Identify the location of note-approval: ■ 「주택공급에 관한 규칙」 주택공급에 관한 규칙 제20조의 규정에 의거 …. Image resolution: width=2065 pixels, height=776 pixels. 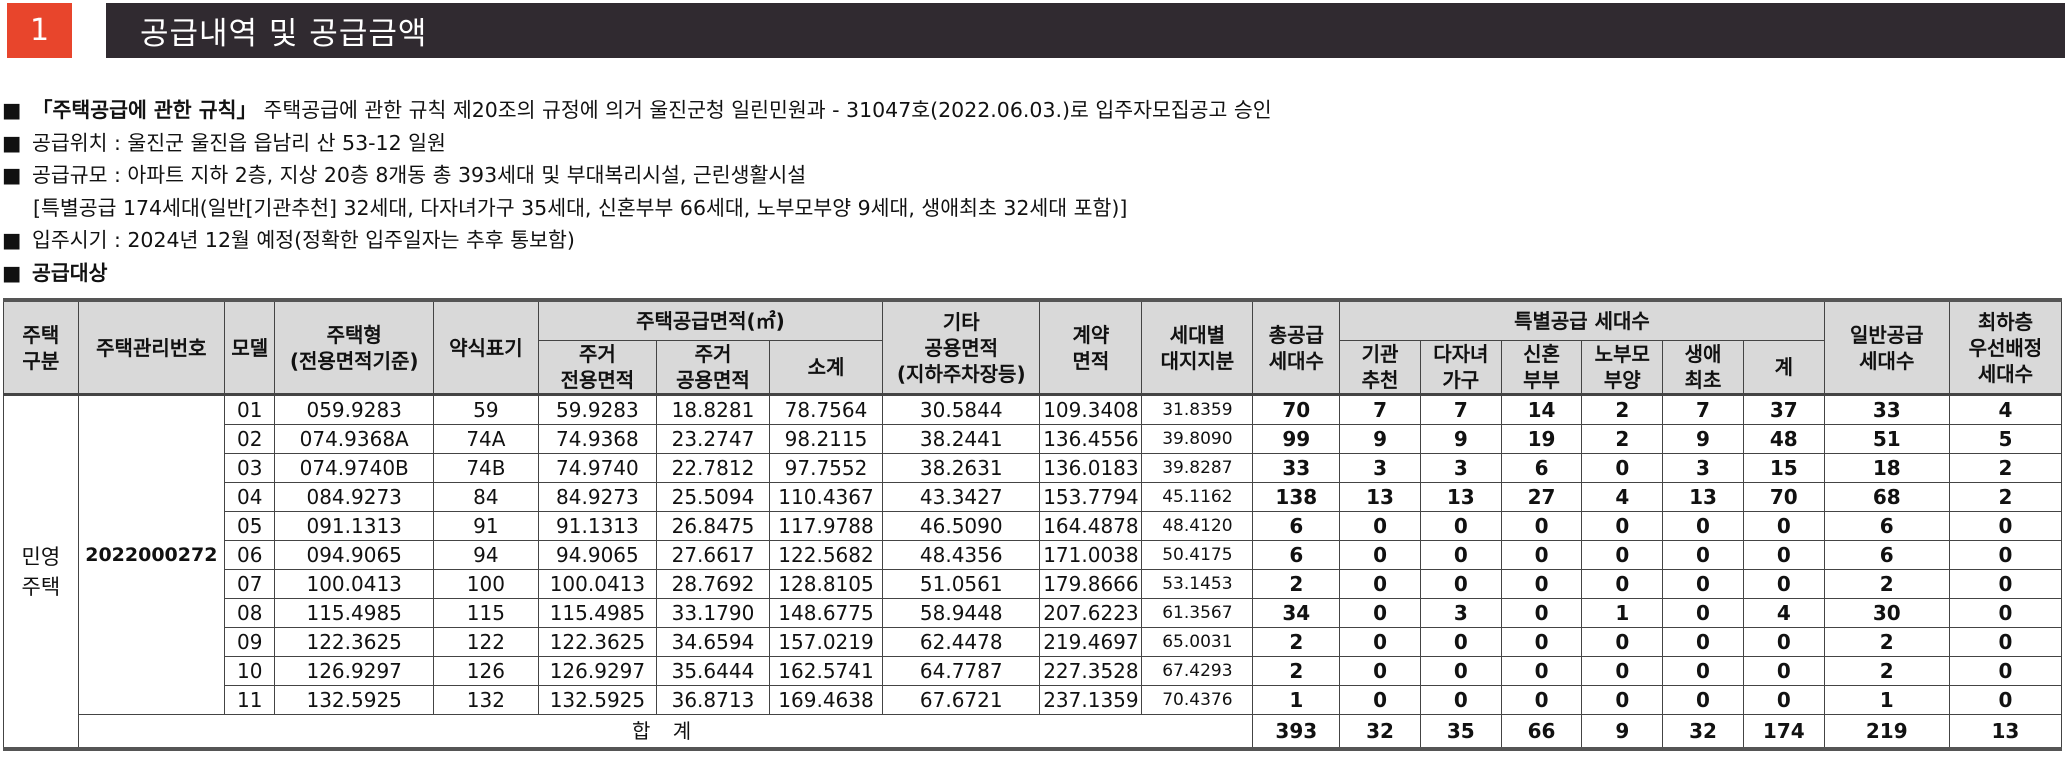
(1032, 110).